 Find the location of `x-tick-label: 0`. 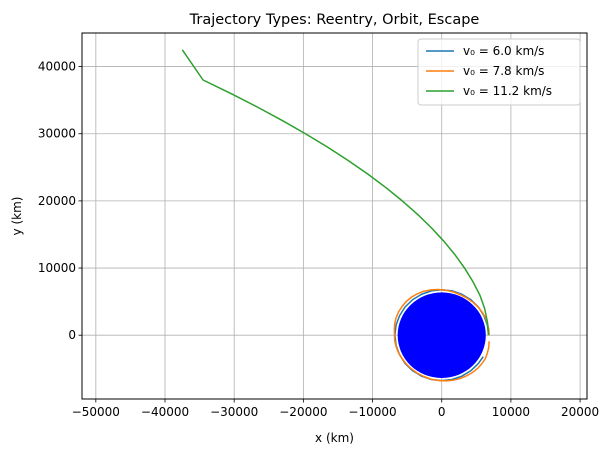

x-tick-label: 0 is located at coordinates (442, 412).